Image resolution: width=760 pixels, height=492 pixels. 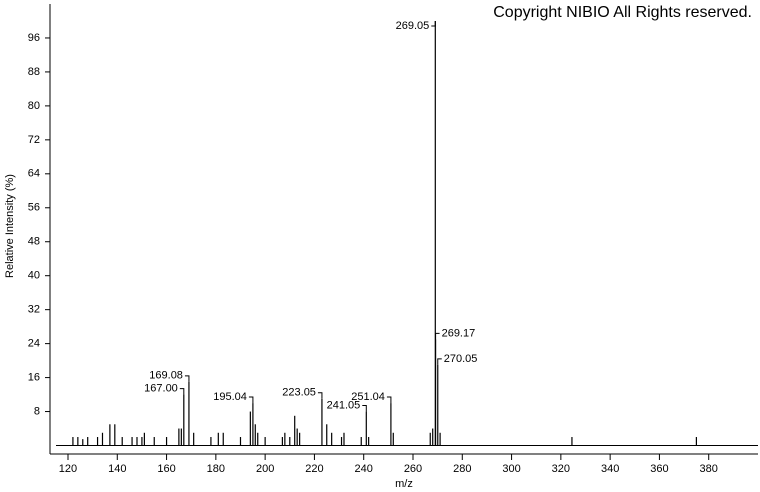 I want to click on copyright: Copyright NIBIO All Rights reserved., so click(x=622, y=12).